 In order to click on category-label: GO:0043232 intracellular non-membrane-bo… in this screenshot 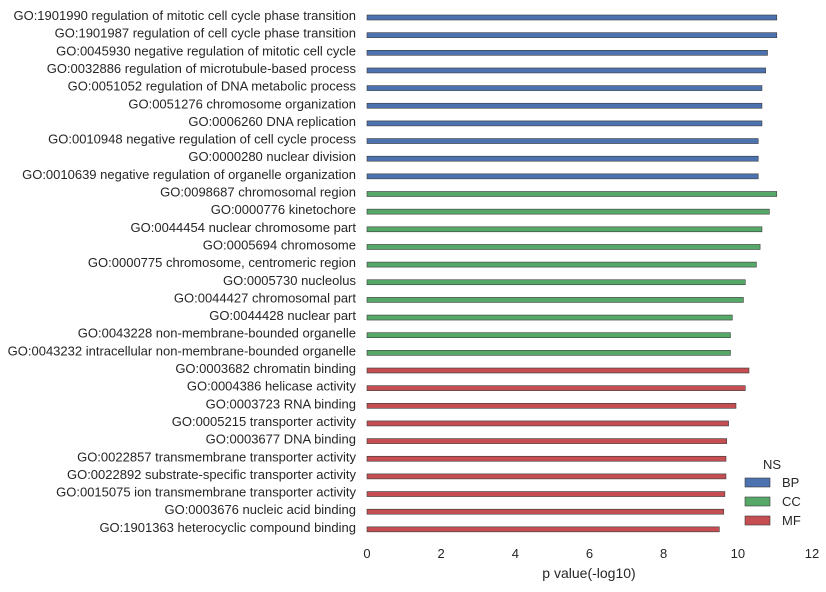, I will do `click(182, 350)`.